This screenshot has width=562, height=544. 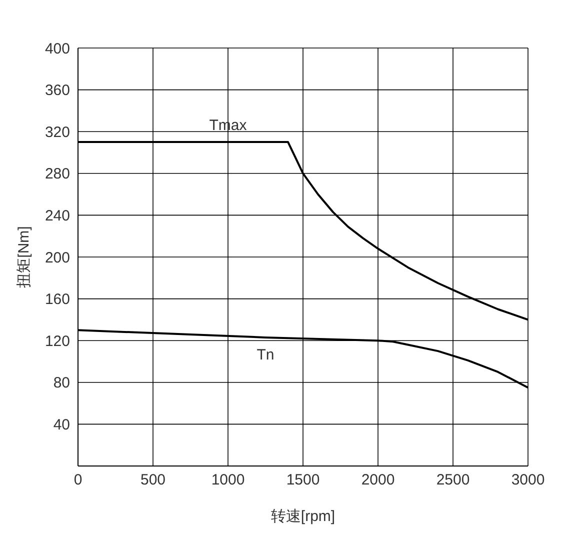 I want to click on y-tick-label: 400, so click(x=57, y=49).